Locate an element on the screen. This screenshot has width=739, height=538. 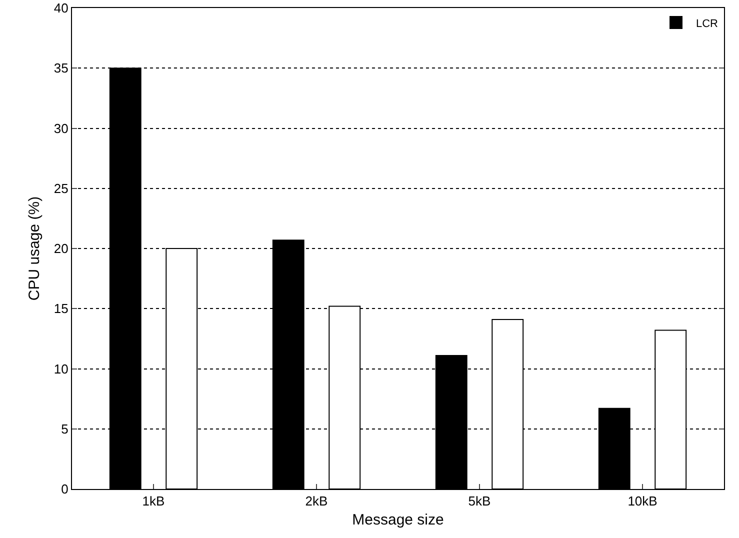
y-tick-label: 20 is located at coordinates (61, 248).